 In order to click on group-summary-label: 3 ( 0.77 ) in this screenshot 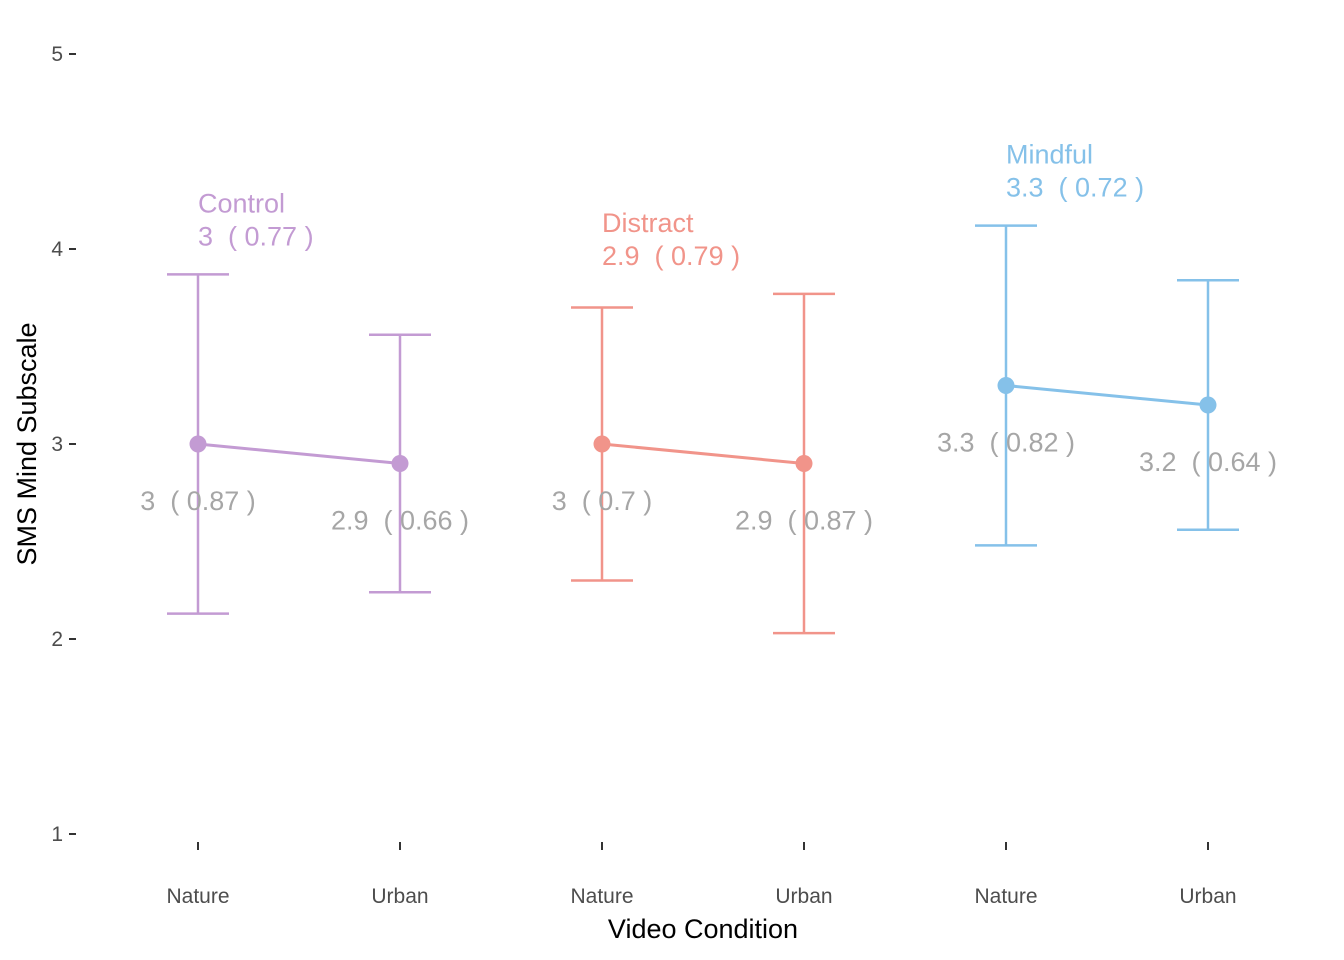, I will do `click(256, 236)`.